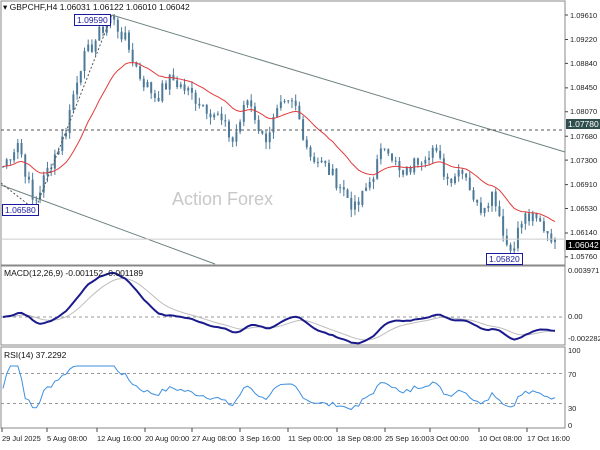 This screenshot has width=600, height=450. Describe the element at coordinates (584, 270) in the screenshot. I see `macd-tick-label: 0.003971` at that location.